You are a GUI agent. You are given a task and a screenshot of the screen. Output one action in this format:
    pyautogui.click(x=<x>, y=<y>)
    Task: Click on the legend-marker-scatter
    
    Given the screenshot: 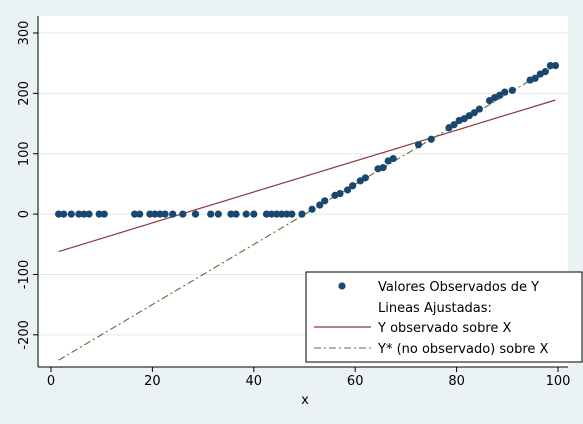 What is the action you would take?
    pyautogui.click(x=342, y=286)
    